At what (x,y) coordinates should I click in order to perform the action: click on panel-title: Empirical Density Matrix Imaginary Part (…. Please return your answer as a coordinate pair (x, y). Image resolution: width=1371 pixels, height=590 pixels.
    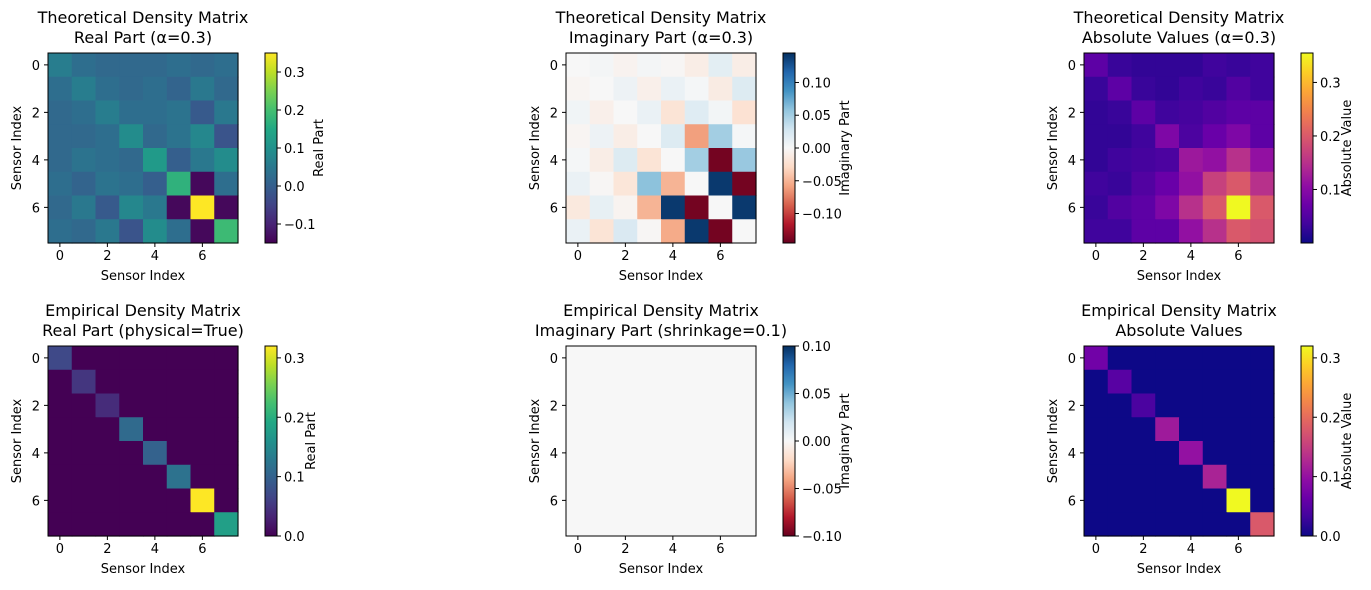
    Looking at the image, I should click on (661, 320).